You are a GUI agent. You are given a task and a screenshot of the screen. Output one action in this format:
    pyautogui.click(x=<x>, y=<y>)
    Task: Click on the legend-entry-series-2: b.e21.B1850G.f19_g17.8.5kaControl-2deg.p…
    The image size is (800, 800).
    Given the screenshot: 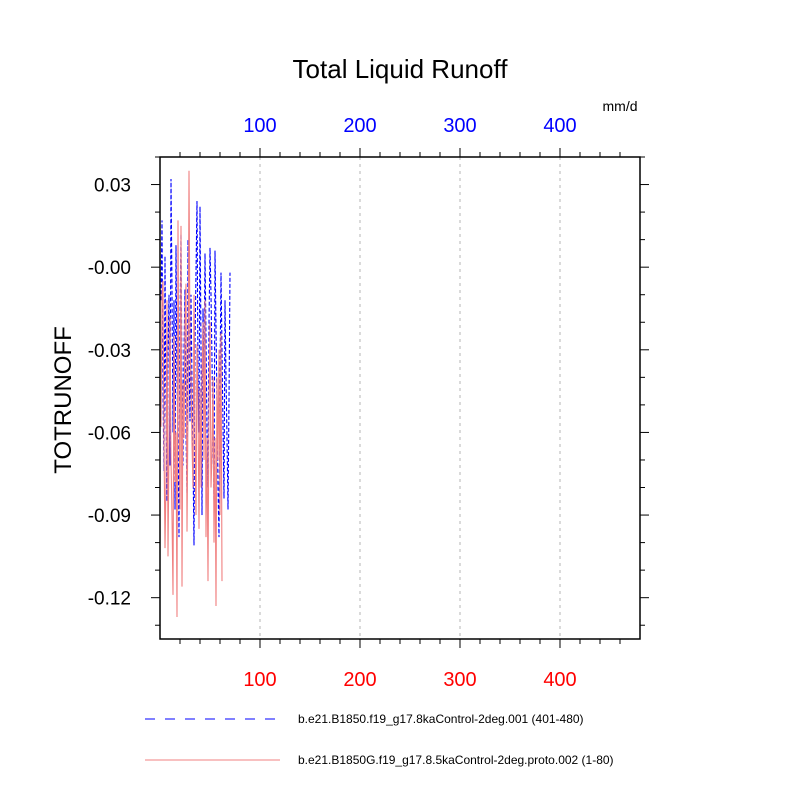 What is the action you would take?
    pyautogui.click(x=456, y=760)
    